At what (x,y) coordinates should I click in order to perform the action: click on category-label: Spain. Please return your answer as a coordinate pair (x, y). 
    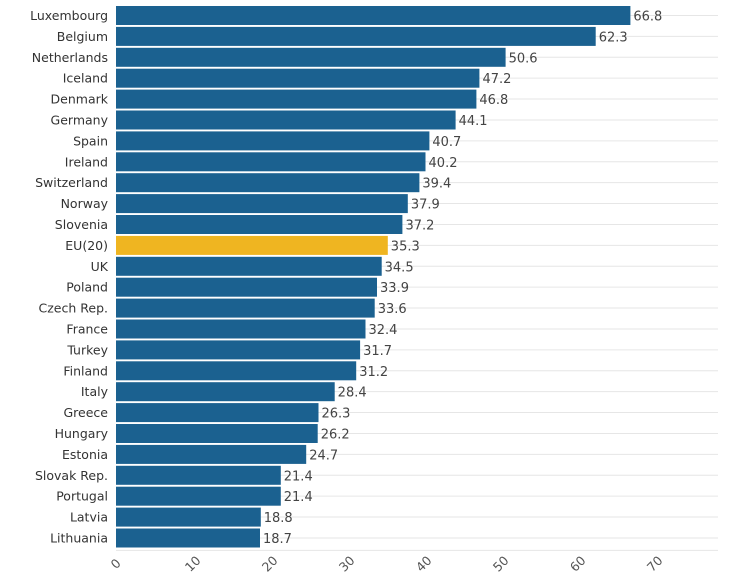
    Looking at the image, I should click on (90, 140).